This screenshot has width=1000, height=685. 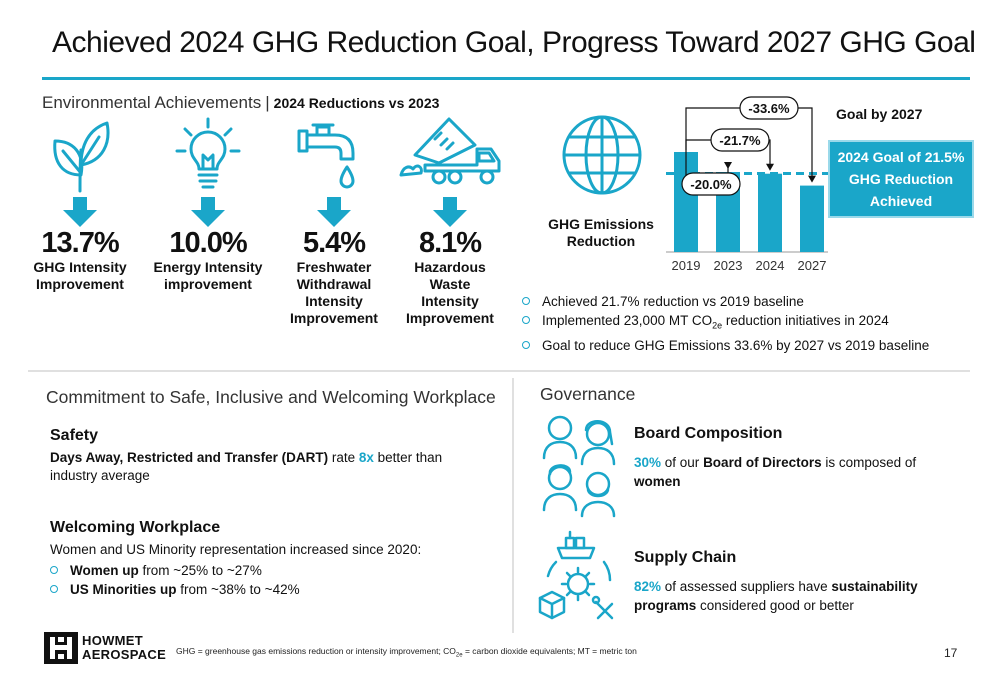 What do you see at coordinates (356, 103) in the screenshot?
I see `environmental-subheading: 2024 Reductions vs 2023` at bounding box center [356, 103].